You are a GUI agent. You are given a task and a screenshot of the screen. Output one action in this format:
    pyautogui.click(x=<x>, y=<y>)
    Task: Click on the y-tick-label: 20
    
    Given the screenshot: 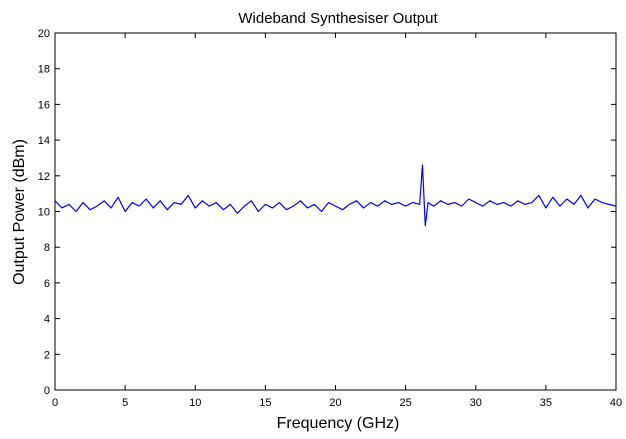 What is the action you would take?
    pyautogui.click(x=44, y=34)
    